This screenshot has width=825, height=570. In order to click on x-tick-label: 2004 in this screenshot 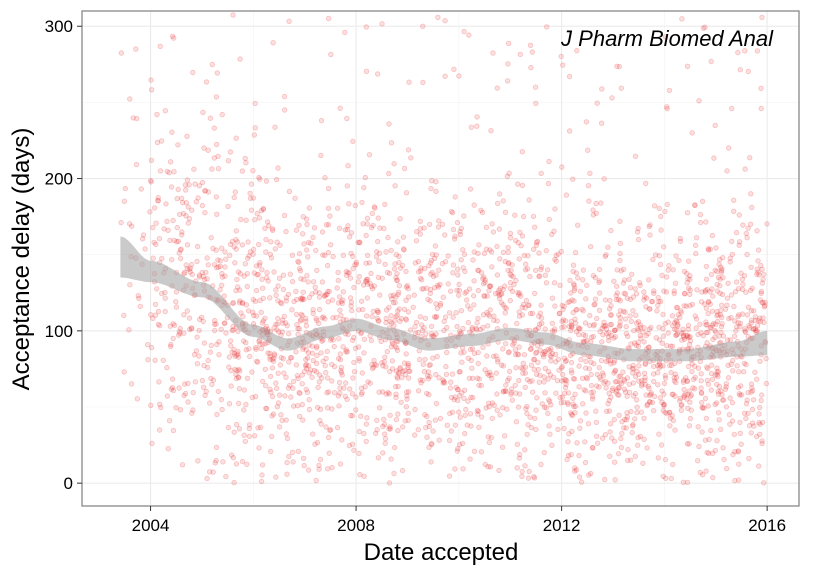, I will do `click(151, 525)`.